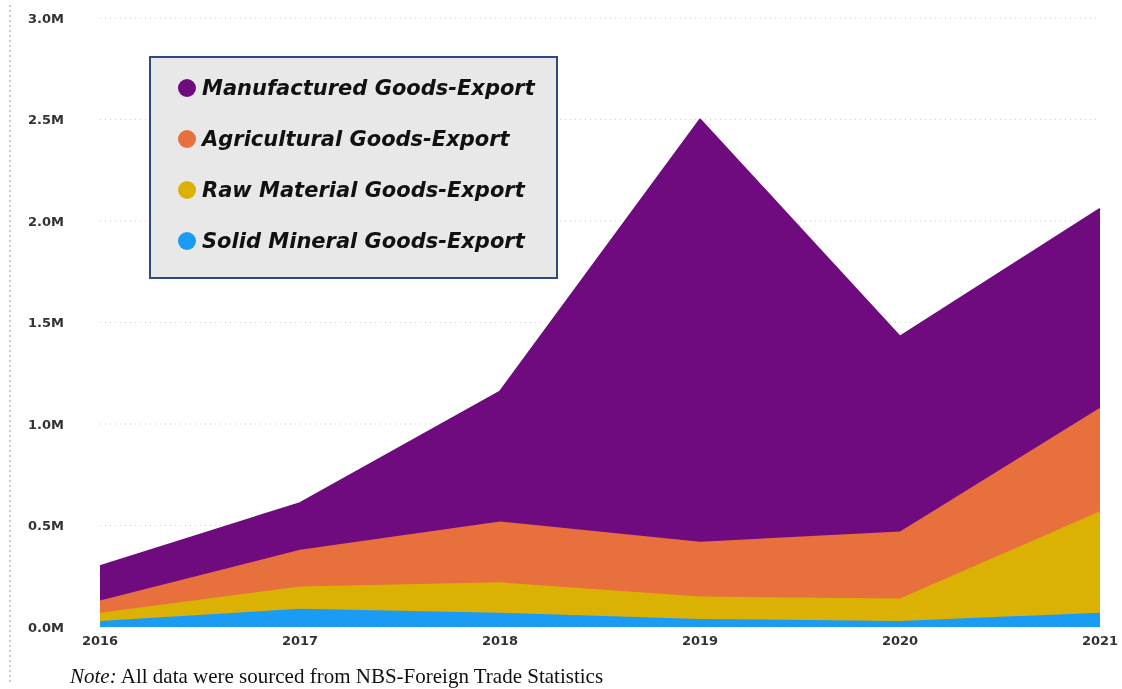  What do you see at coordinates (364, 241) in the screenshot?
I see `legend-label: Solid Mineral Goods-Export` at bounding box center [364, 241].